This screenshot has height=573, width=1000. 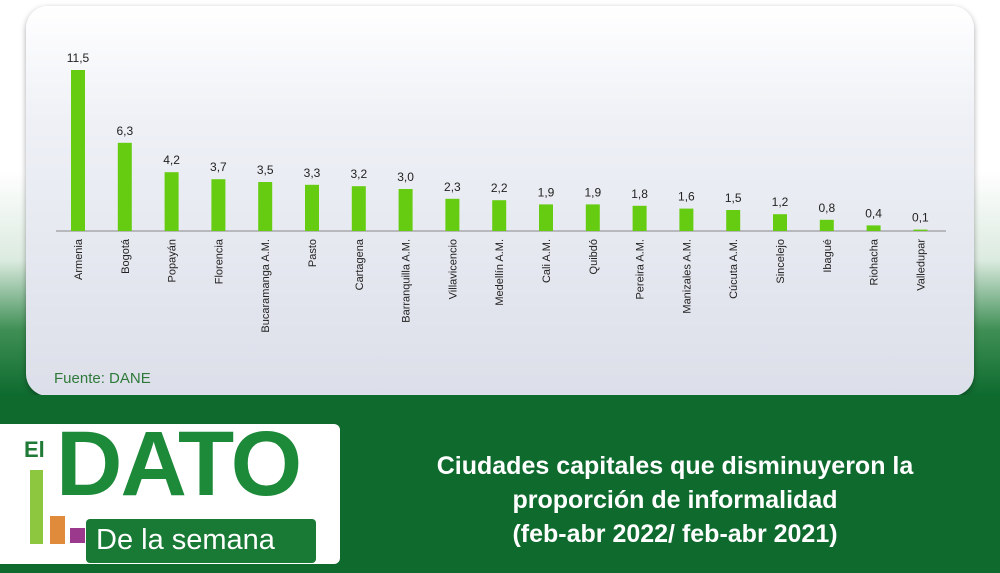 What do you see at coordinates (639, 194) in the screenshot?
I see `value-label: 1,8` at bounding box center [639, 194].